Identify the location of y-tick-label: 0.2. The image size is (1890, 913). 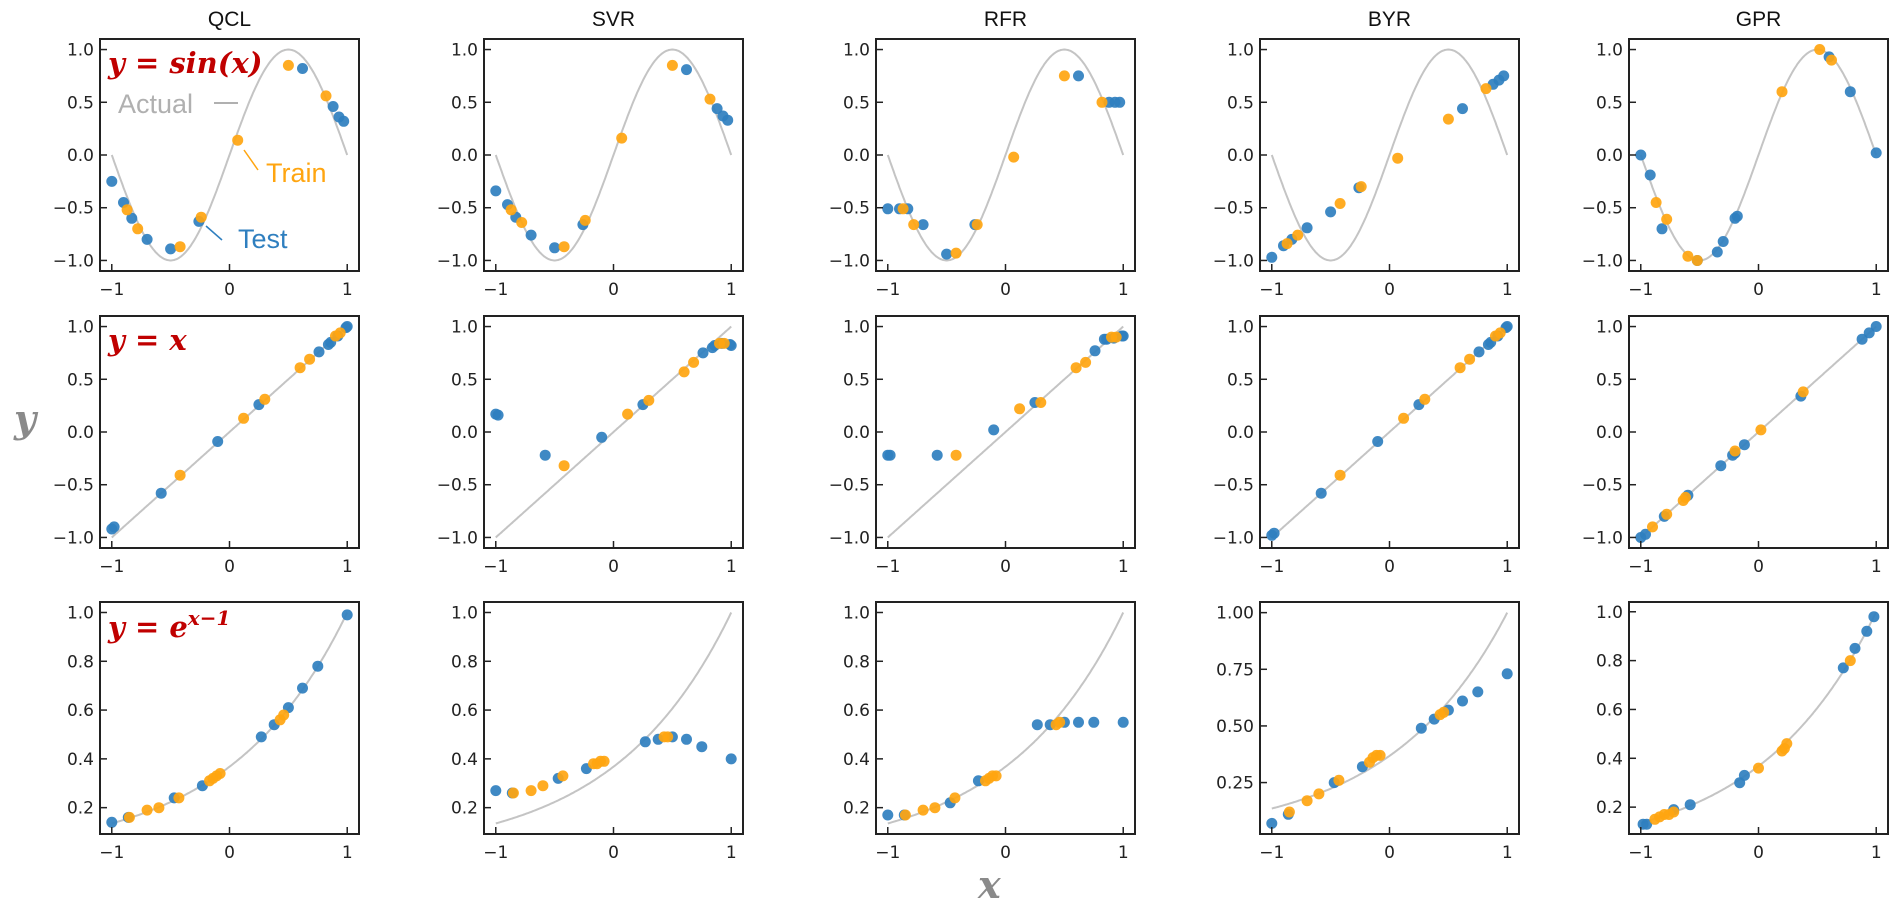
(80, 809).